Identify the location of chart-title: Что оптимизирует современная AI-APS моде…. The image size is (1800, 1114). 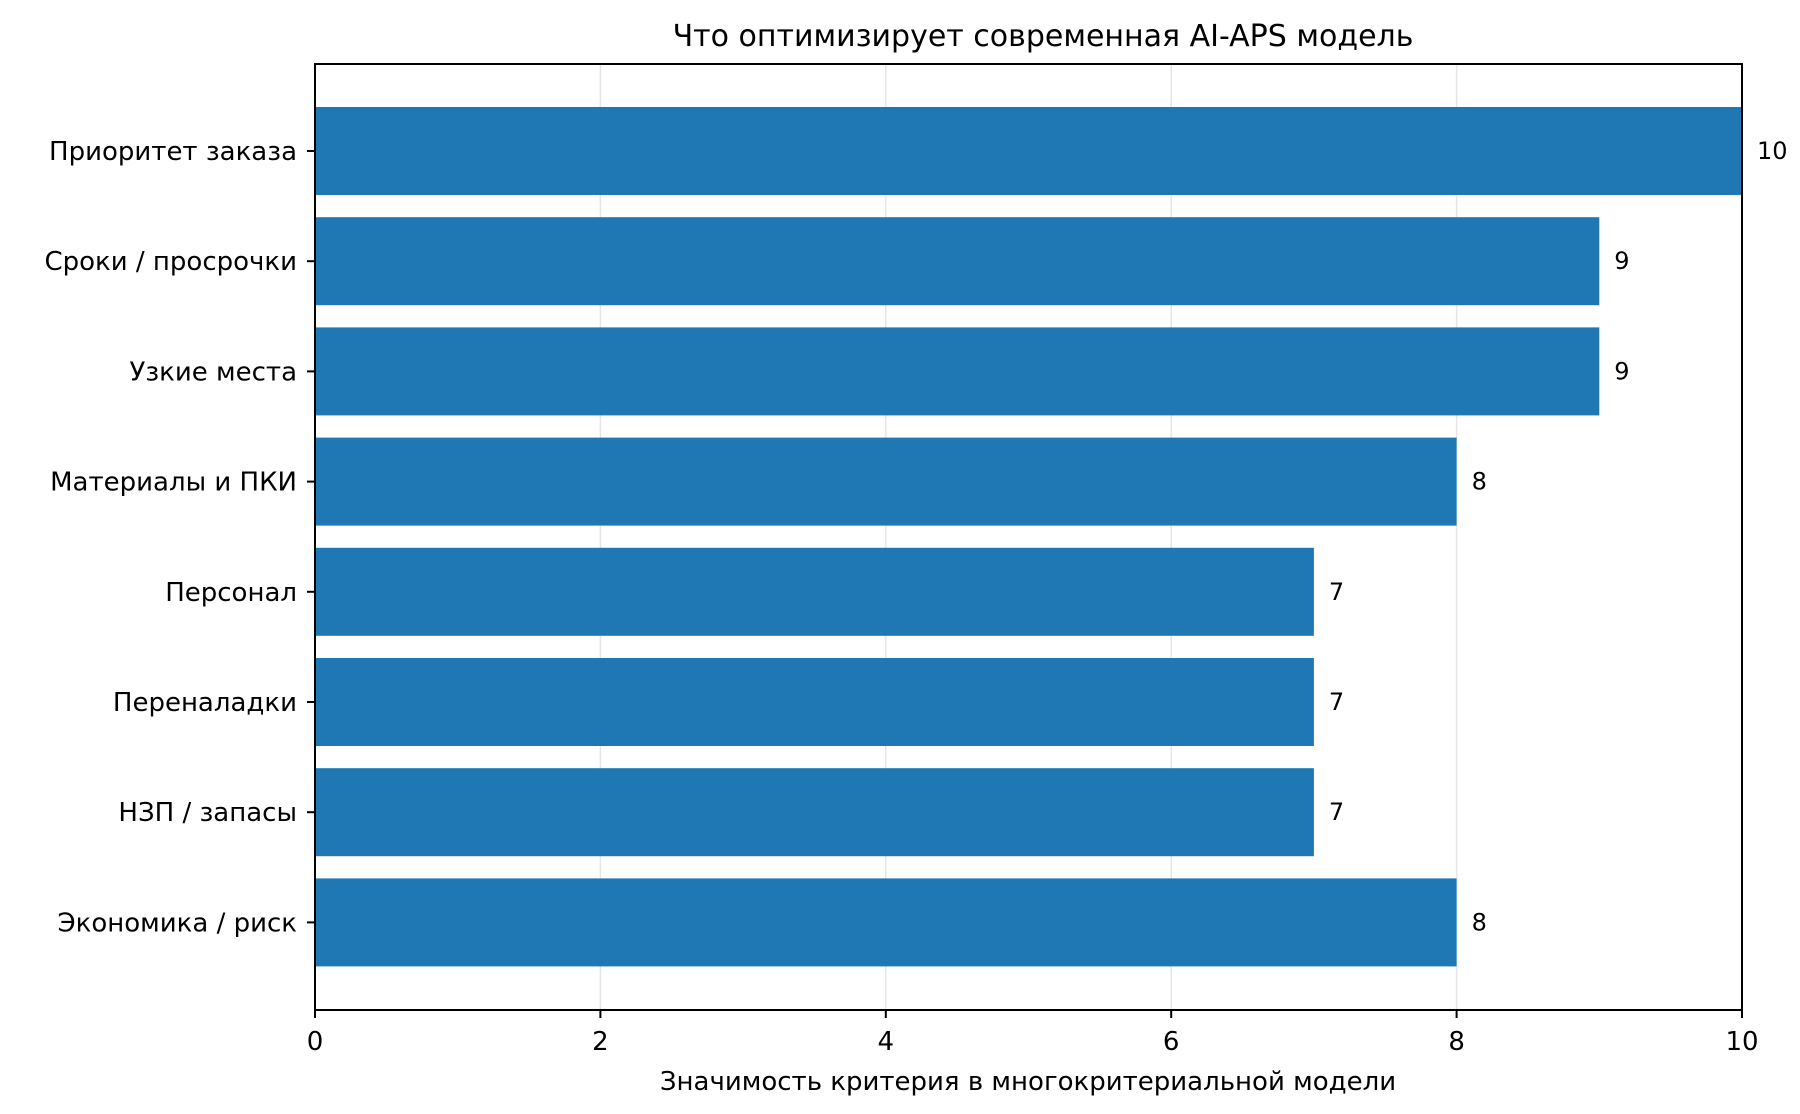
(1043, 36).